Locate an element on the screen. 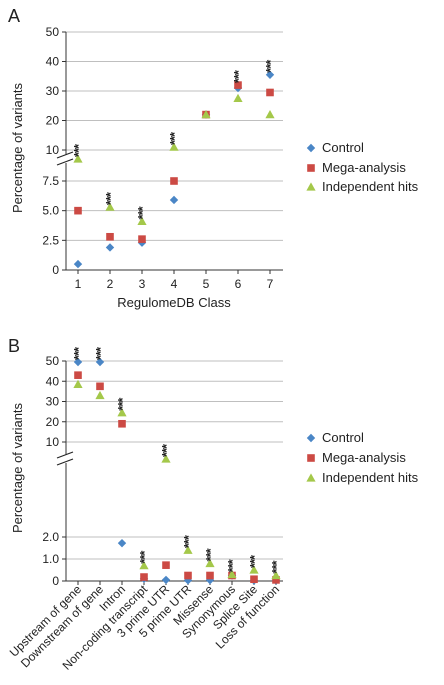 Image resolution: width=444 pixels, height=685 pixels. x-tick-label: 5 is located at coordinates (206, 284).